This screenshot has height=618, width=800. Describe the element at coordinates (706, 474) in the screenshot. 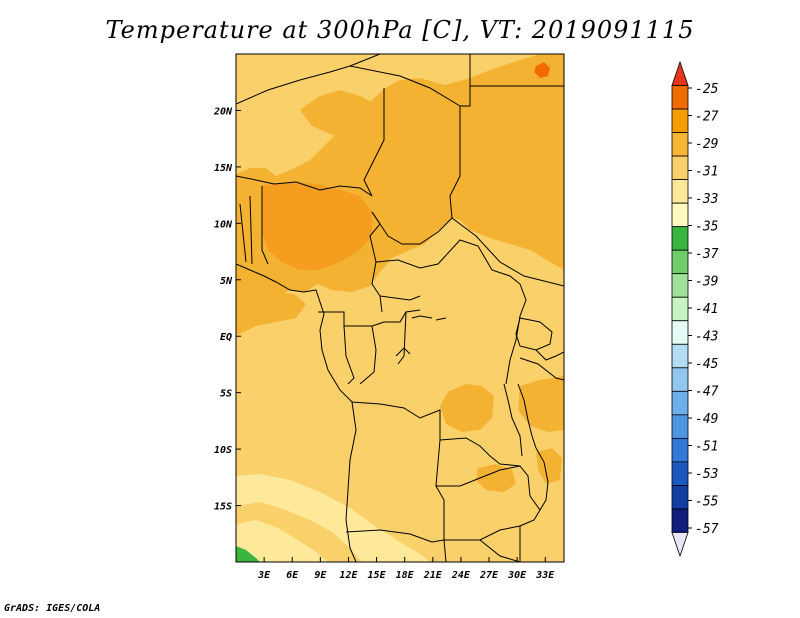

I see `colorbar-label: -53` at that location.